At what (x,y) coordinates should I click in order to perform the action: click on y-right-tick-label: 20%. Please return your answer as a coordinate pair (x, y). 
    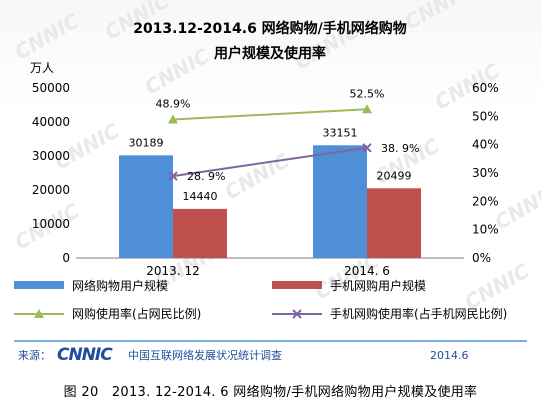
    Looking at the image, I should click on (485, 201).